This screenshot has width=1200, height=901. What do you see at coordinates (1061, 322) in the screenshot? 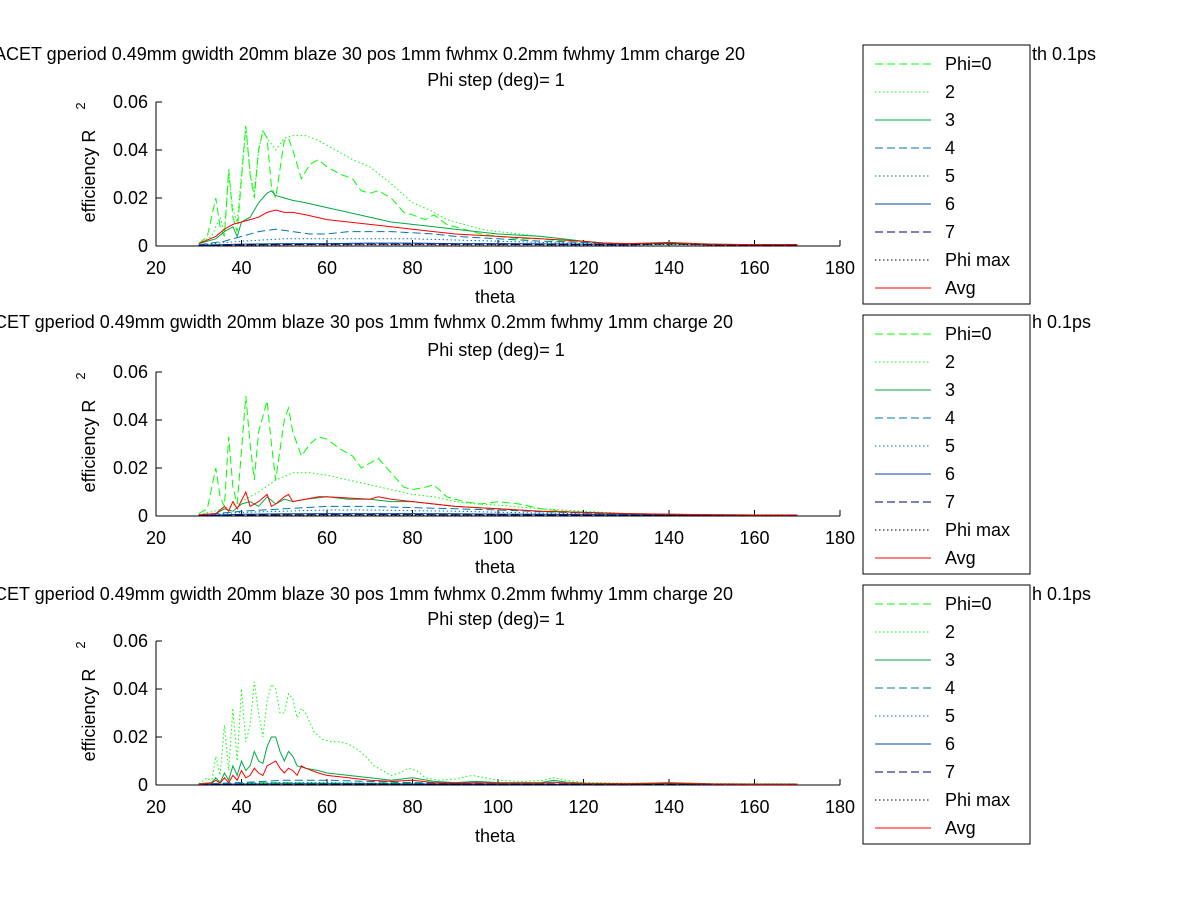
I see `chart-title-tail: h 0.1ps` at bounding box center [1061, 322].